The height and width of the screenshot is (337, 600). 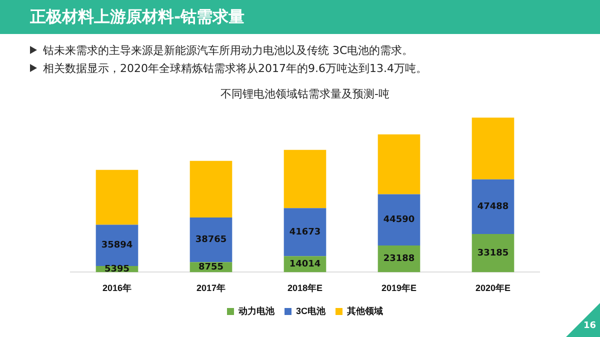 I want to click on x-tick-label: 2019年E, so click(x=399, y=288).